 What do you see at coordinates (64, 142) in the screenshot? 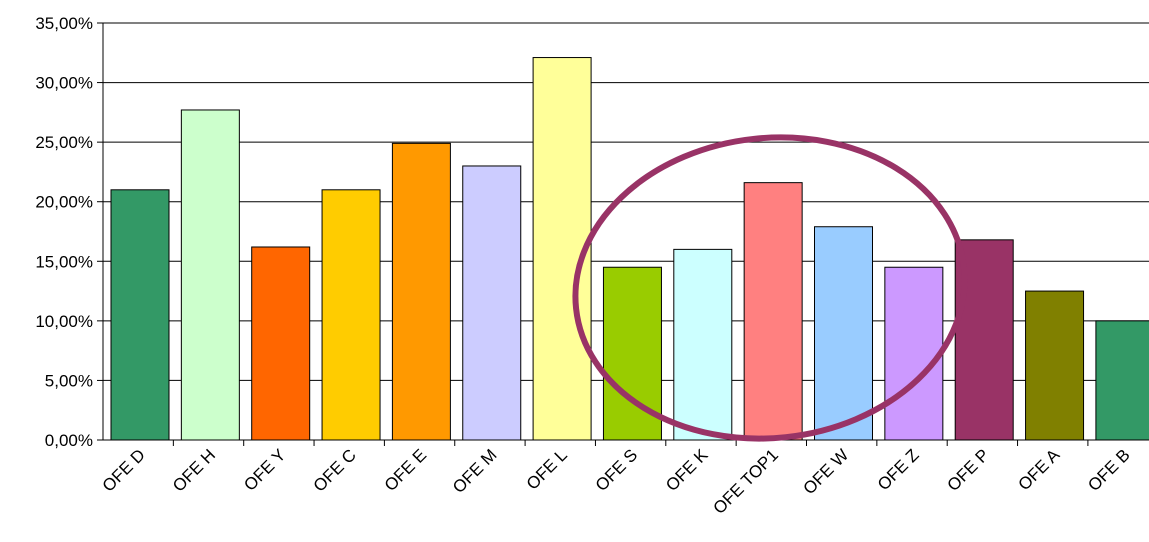
I see `y-tick-label: 25,00%` at bounding box center [64, 142].